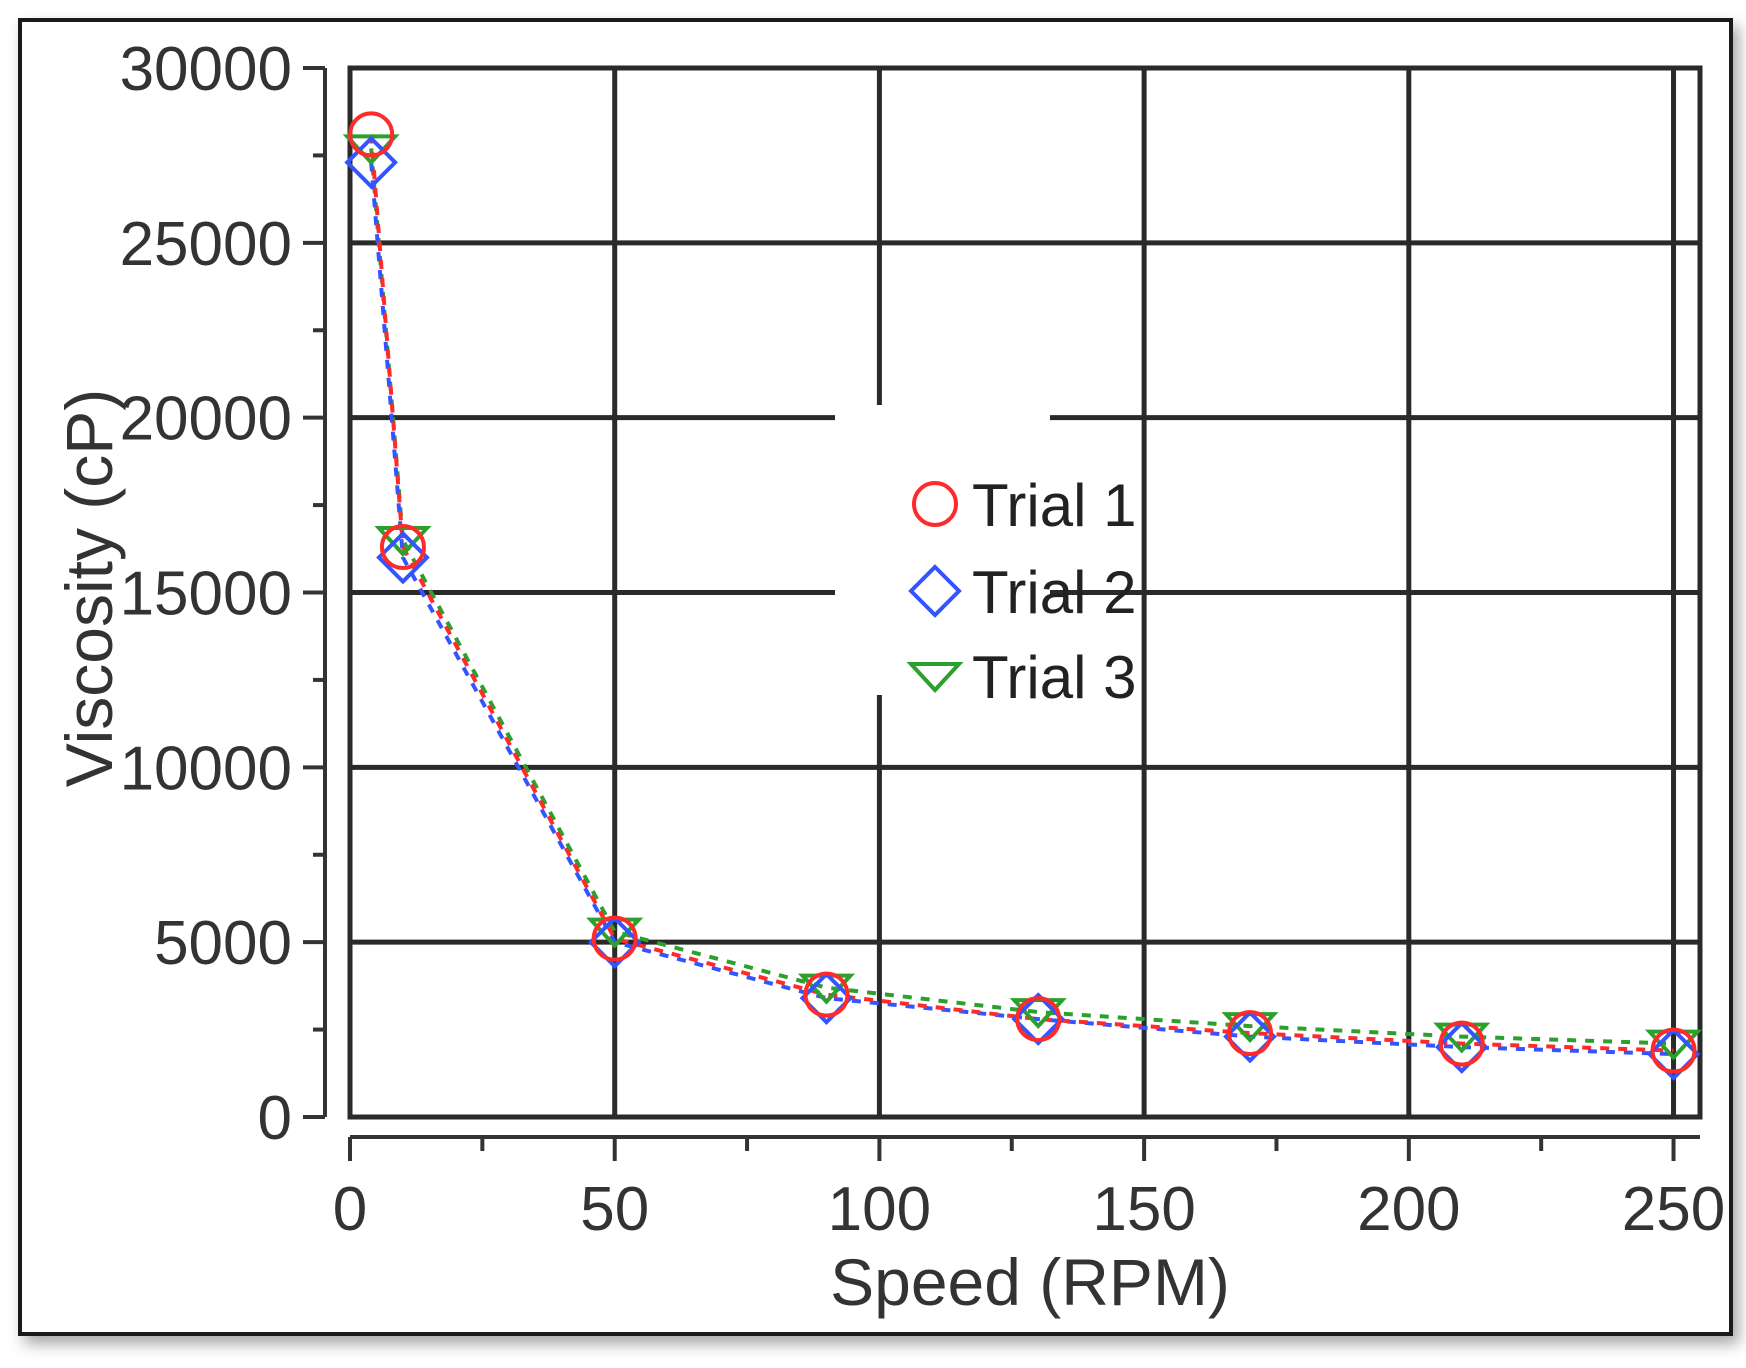 The width and height of the screenshot is (1746, 1368). What do you see at coordinates (206, 69) in the screenshot?
I see `y-tick-label: 30000` at bounding box center [206, 69].